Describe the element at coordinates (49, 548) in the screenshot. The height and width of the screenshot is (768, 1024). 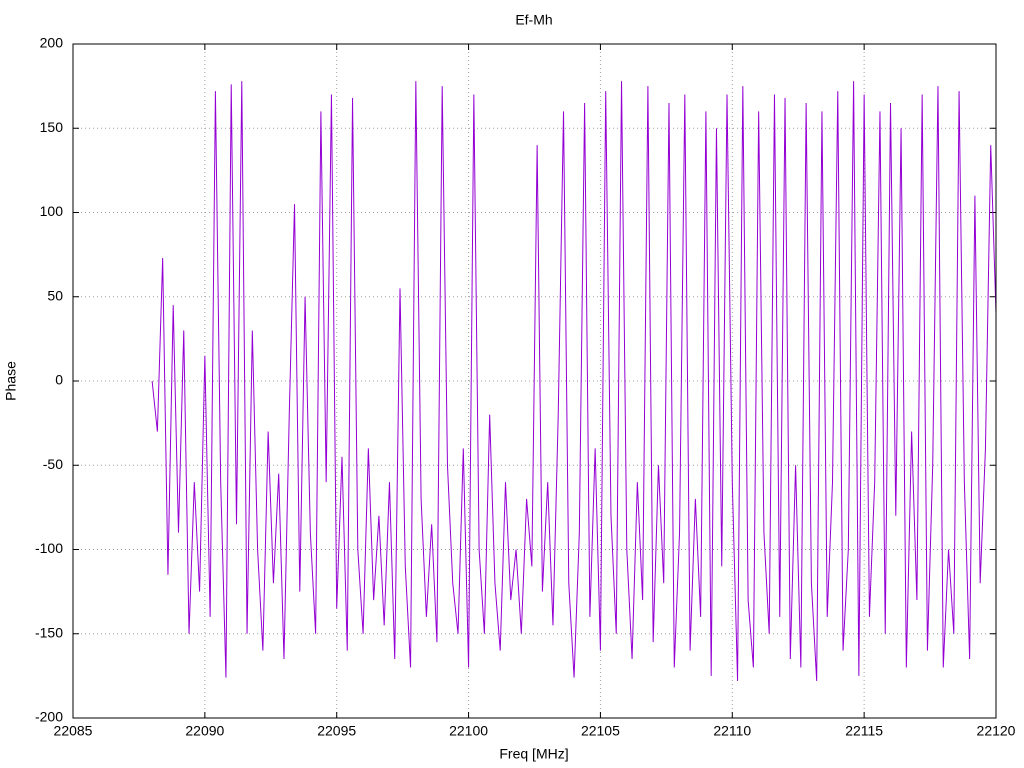
I see `y-tick-label: -100` at that location.